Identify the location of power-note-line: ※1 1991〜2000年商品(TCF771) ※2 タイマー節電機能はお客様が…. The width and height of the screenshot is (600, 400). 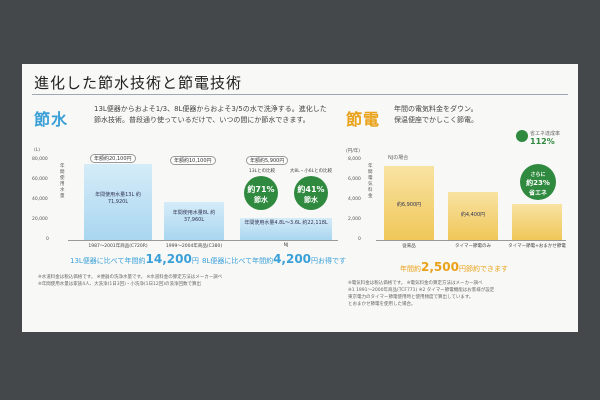
(421, 290).